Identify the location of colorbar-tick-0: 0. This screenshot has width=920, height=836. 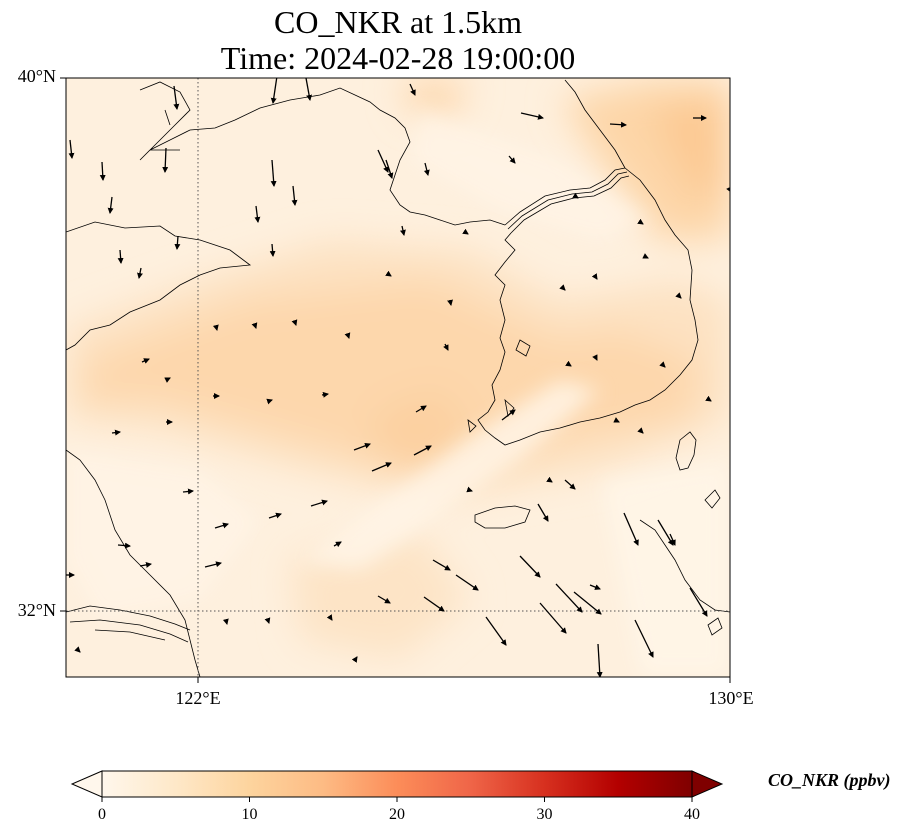
(102, 814).